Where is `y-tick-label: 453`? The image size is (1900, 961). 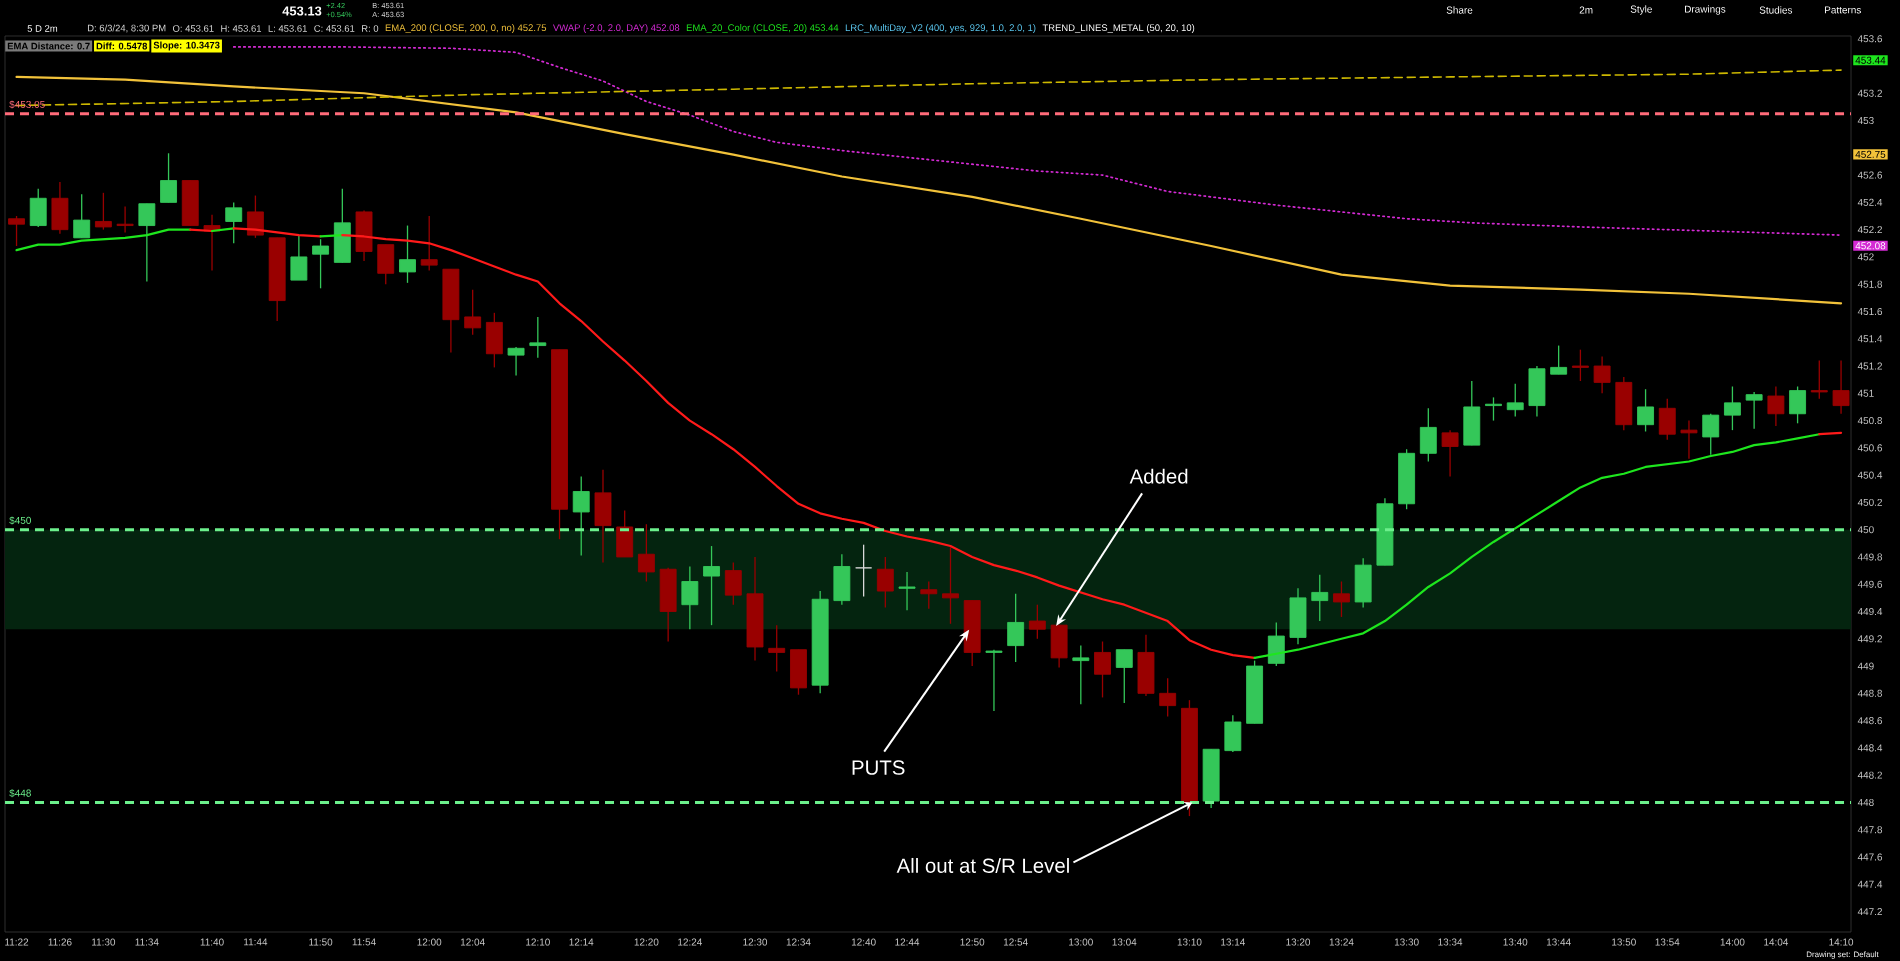
y-tick-label: 453 is located at coordinates (1865, 121).